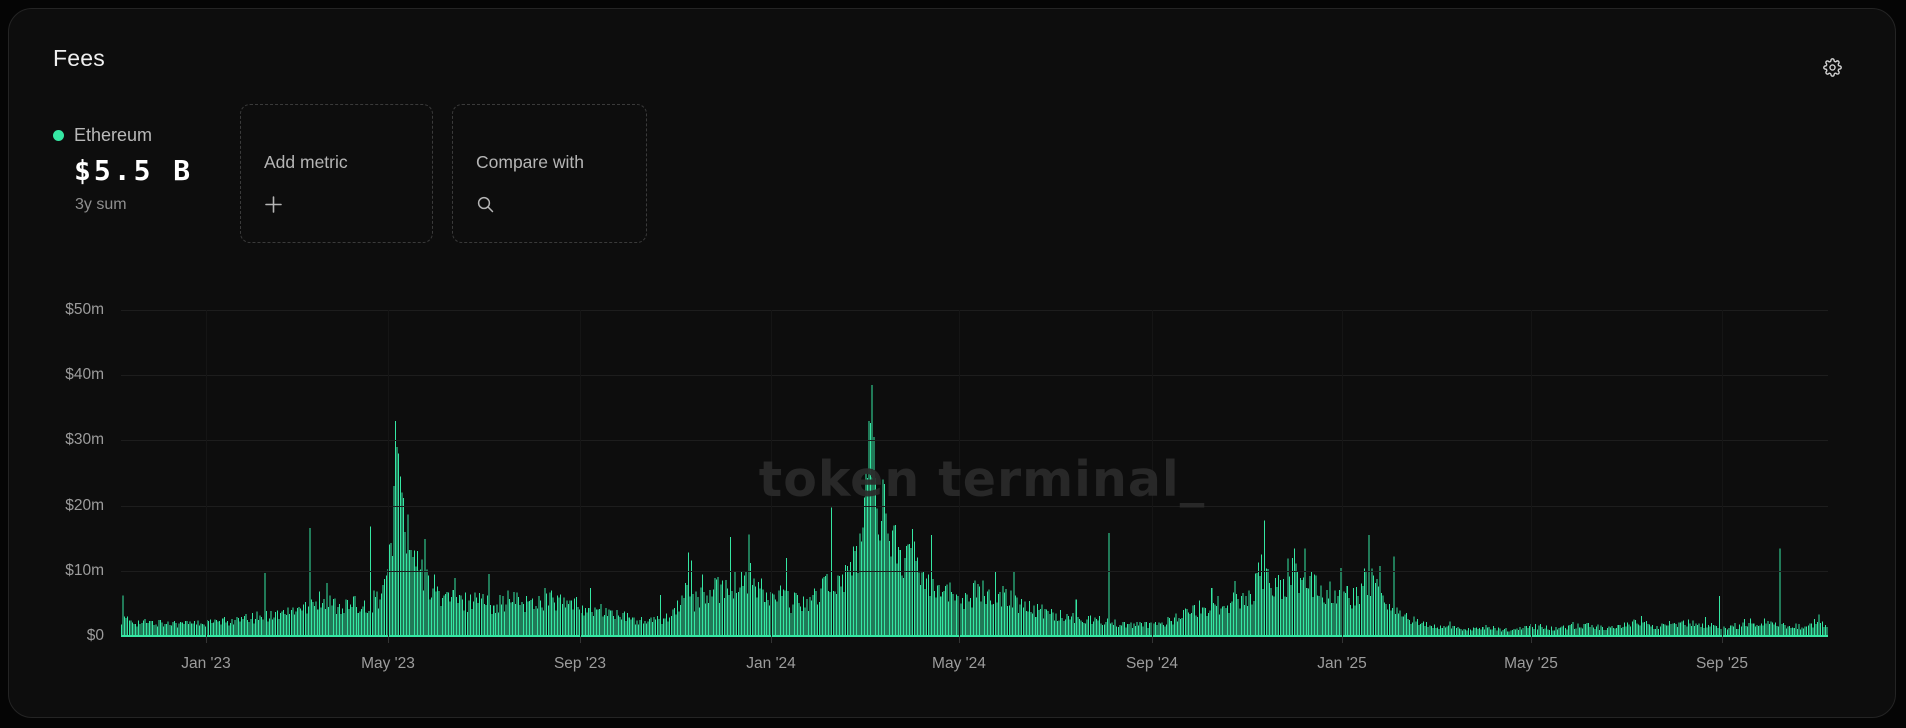  Describe the element at coordinates (134, 170) in the screenshot. I see `series-aggregate-value: $5.5 B` at that location.